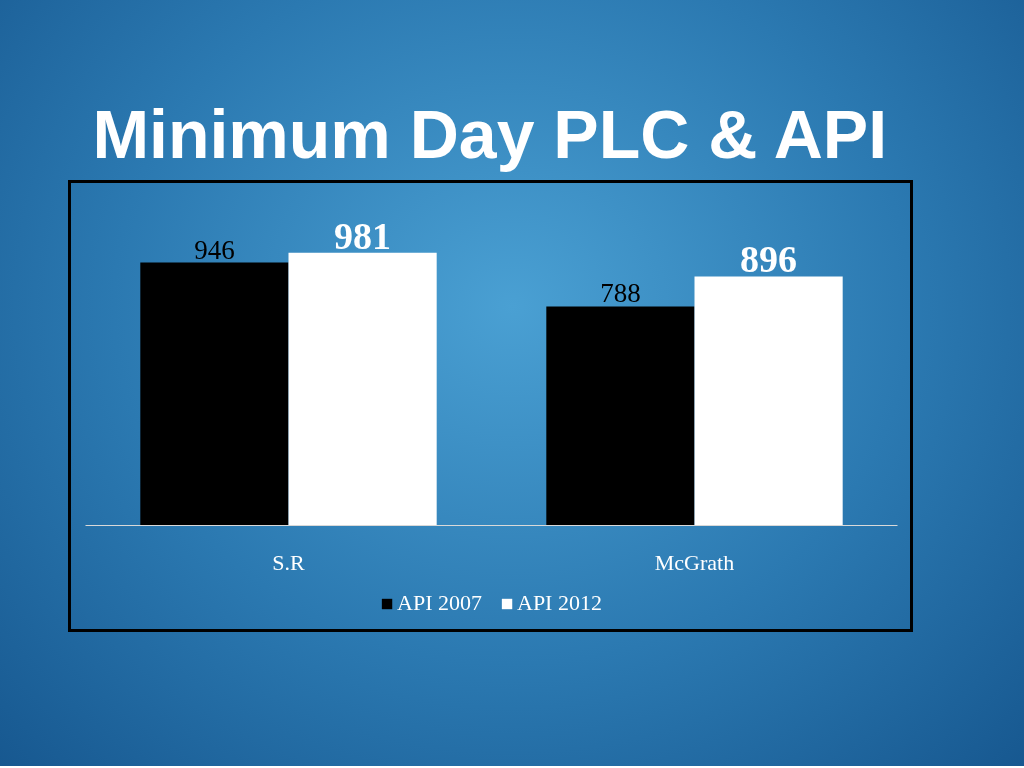 This screenshot has height=768, width=1024. Describe the element at coordinates (214, 249) in the screenshot. I see `data-label: 946` at that location.